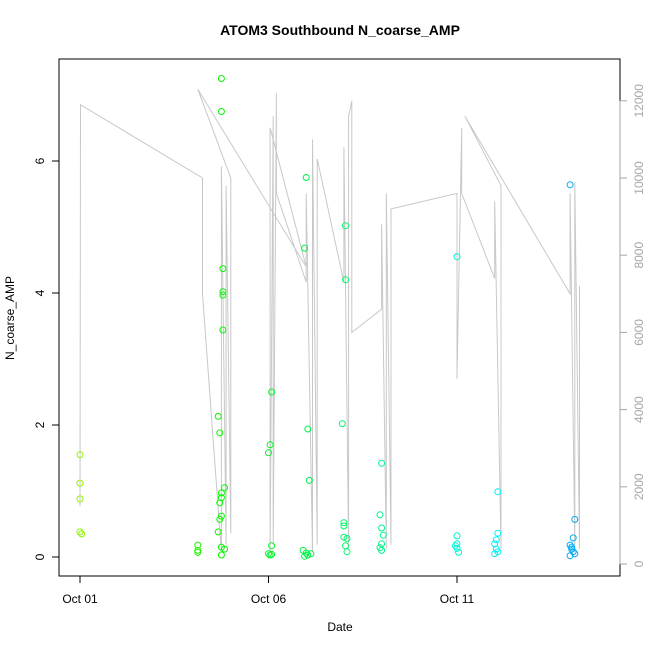 Image resolution: width=650 pixels, height=650 pixels. Describe the element at coordinates (40, 160) in the screenshot. I see `y-tick-left-label: 6` at that location.